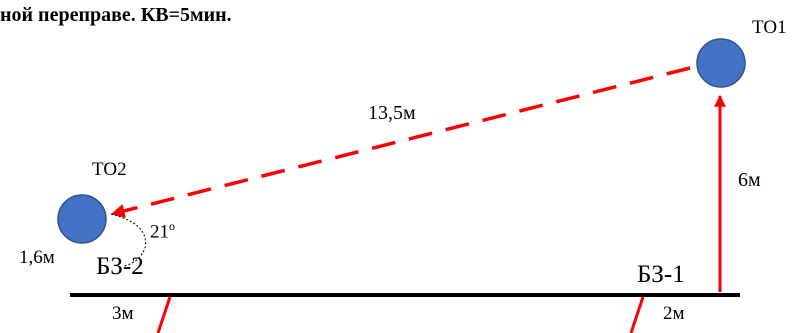  I want to click on vertical-length-label: 6м, so click(749, 180).